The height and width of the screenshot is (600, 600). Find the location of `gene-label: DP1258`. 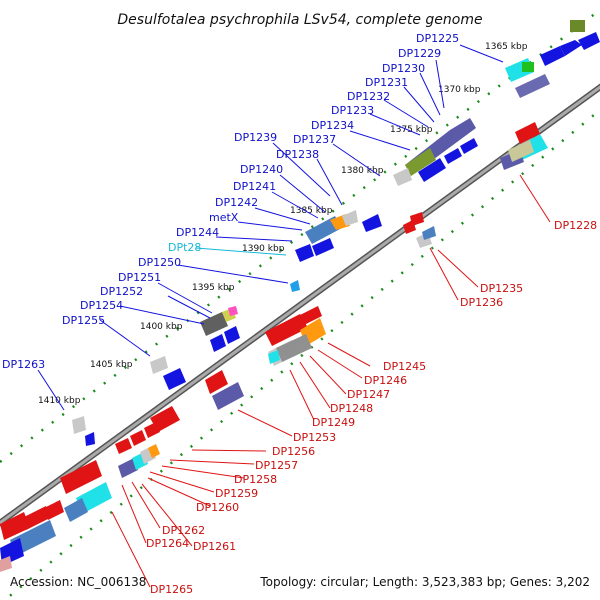

gene-label: DP1258 is located at coordinates (255, 479).